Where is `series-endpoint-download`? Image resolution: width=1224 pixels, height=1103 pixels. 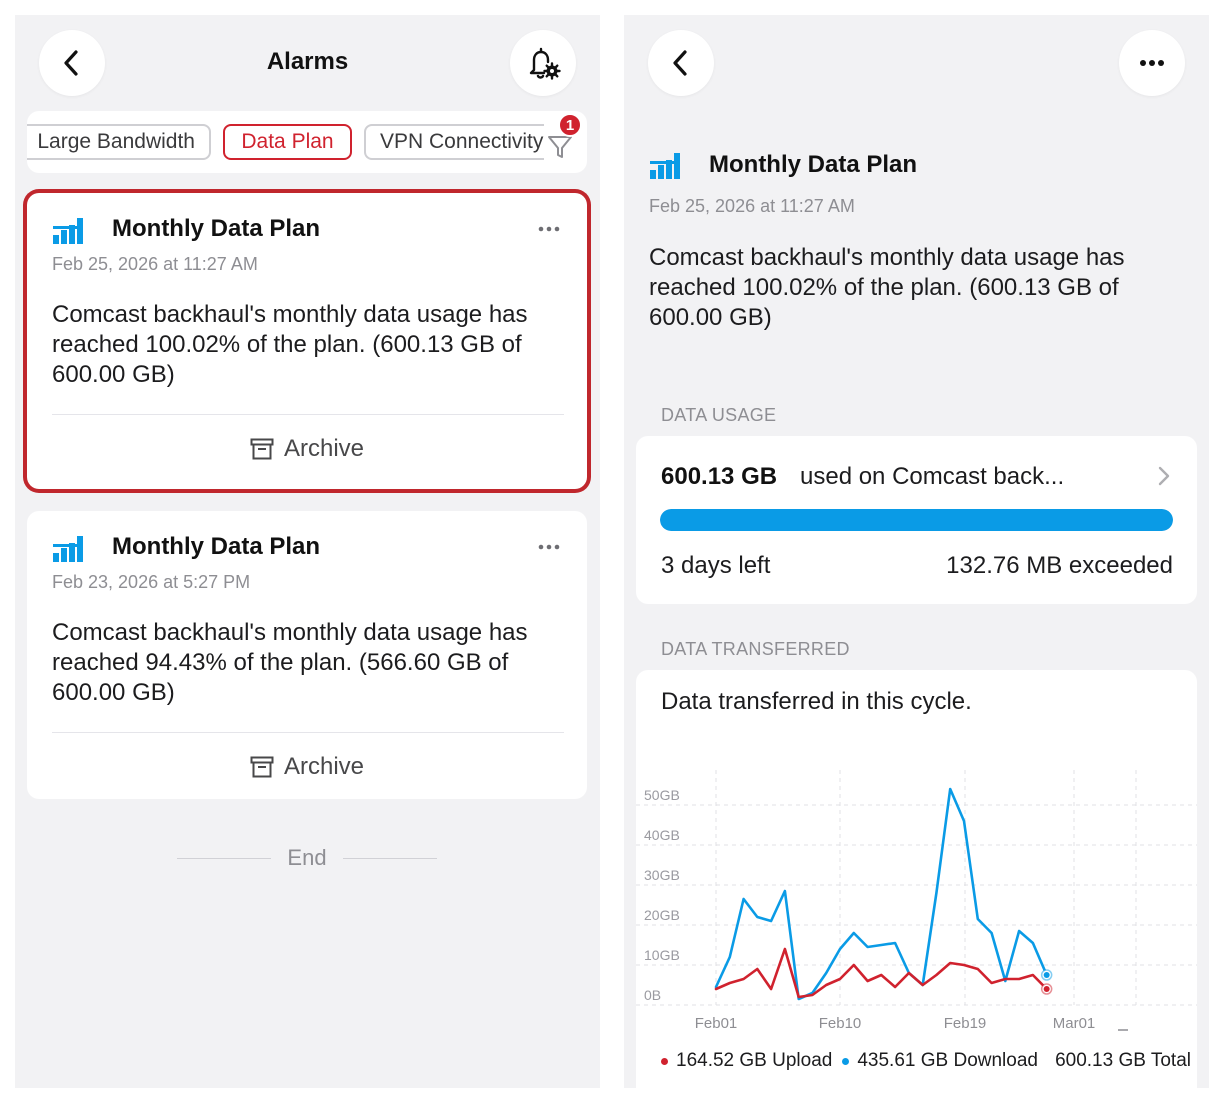 series-endpoint-download is located at coordinates (1046, 975).